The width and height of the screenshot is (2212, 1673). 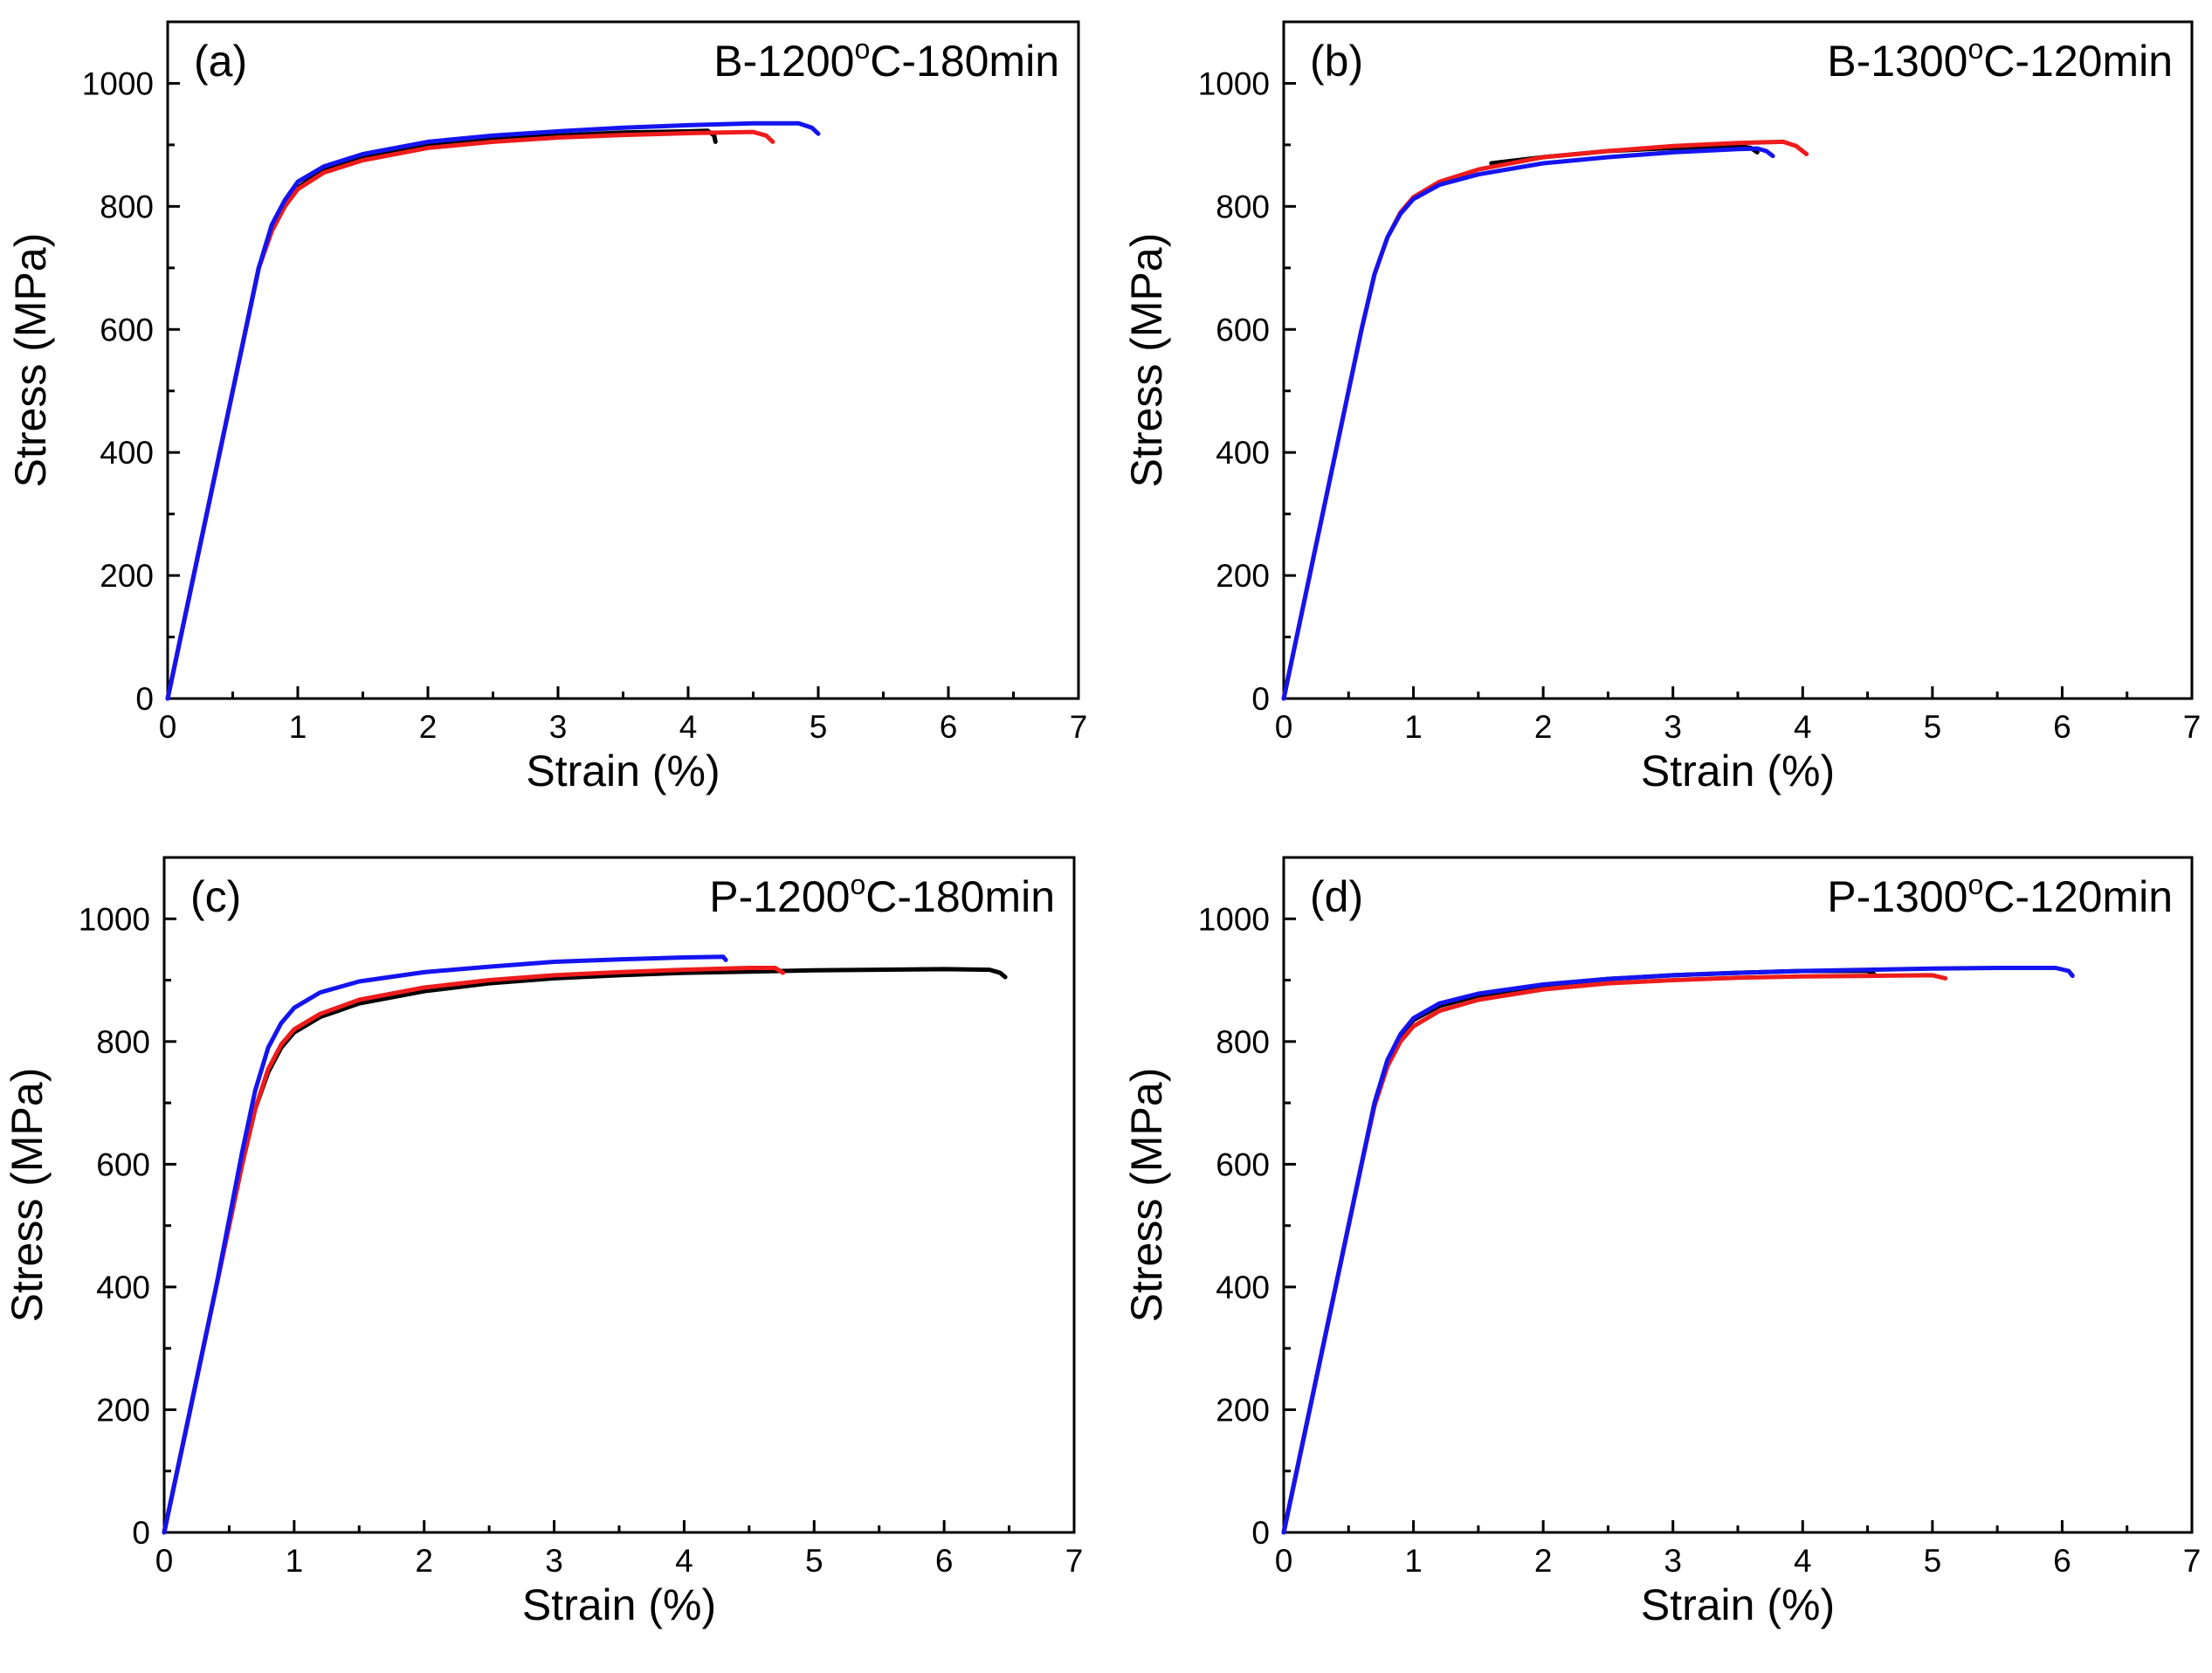 I want to click on panel-label: (d), so click(x=1336, y=897).